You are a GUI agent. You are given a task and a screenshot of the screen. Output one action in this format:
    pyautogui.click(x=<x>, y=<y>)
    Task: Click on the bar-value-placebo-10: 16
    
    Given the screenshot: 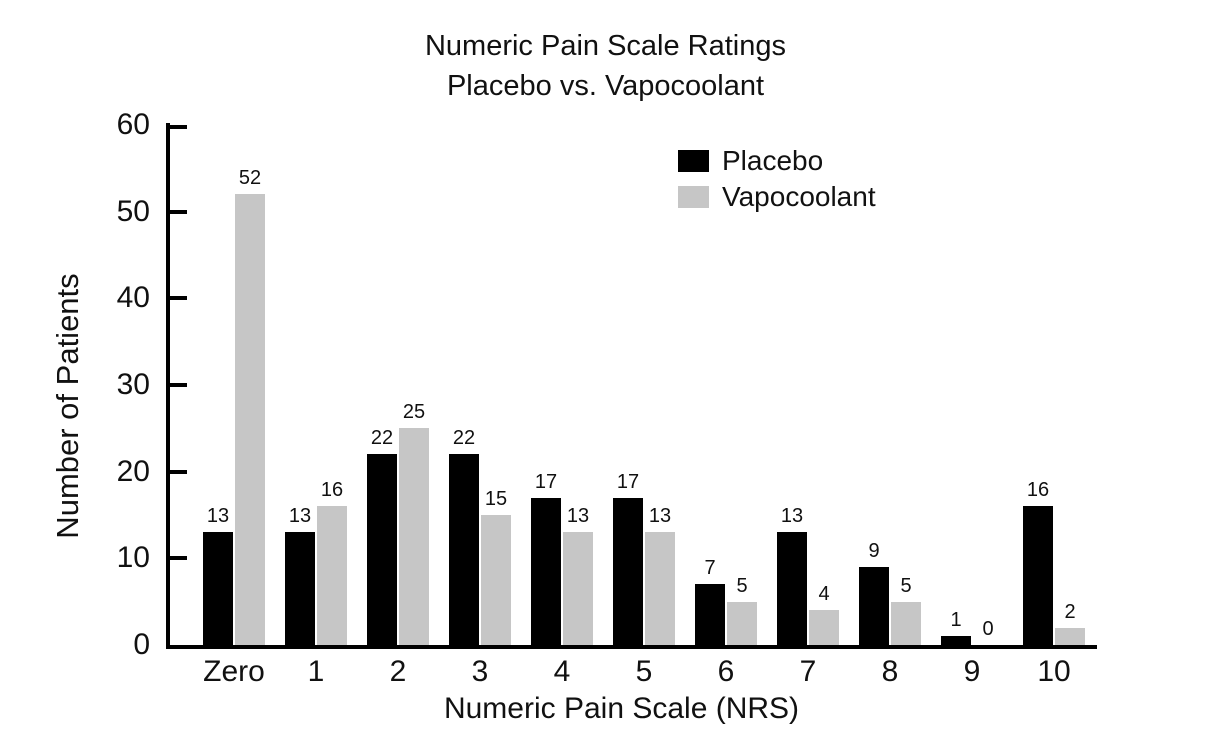 What is the action you would take?
    pyautogui.click(x=1038, y=490)
    